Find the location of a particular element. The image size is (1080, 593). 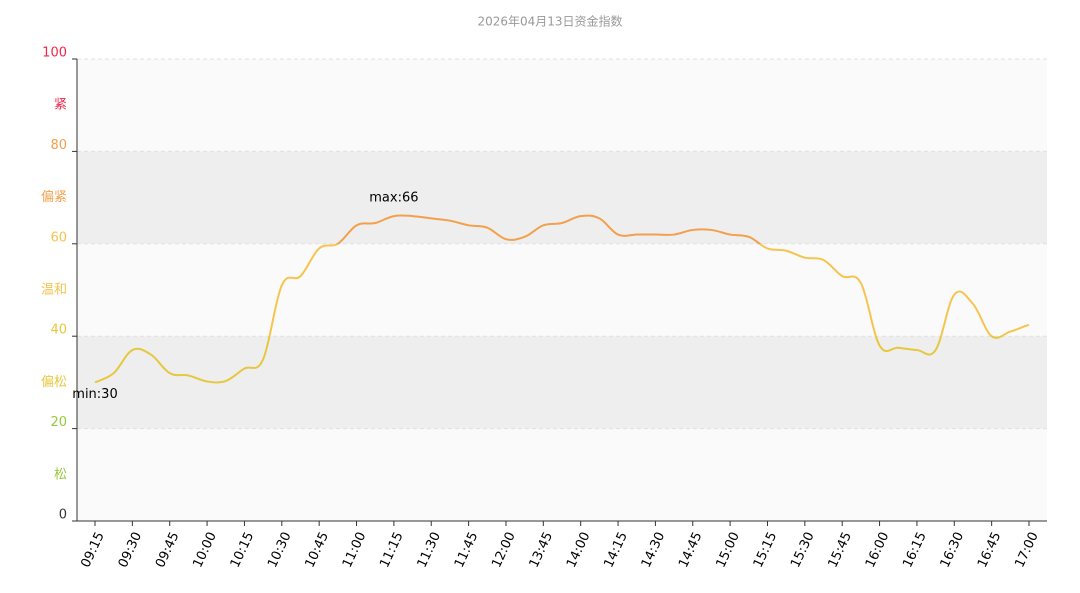

x-tick-label: 15:30 is located at coordinates (802, 550).